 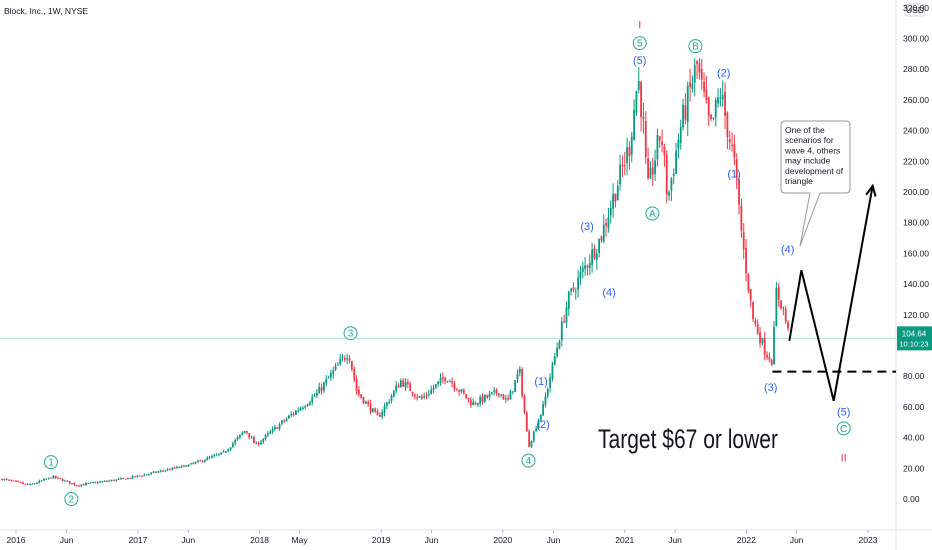 I want to click on callout-line: triangle, so click(x=799, y=181).